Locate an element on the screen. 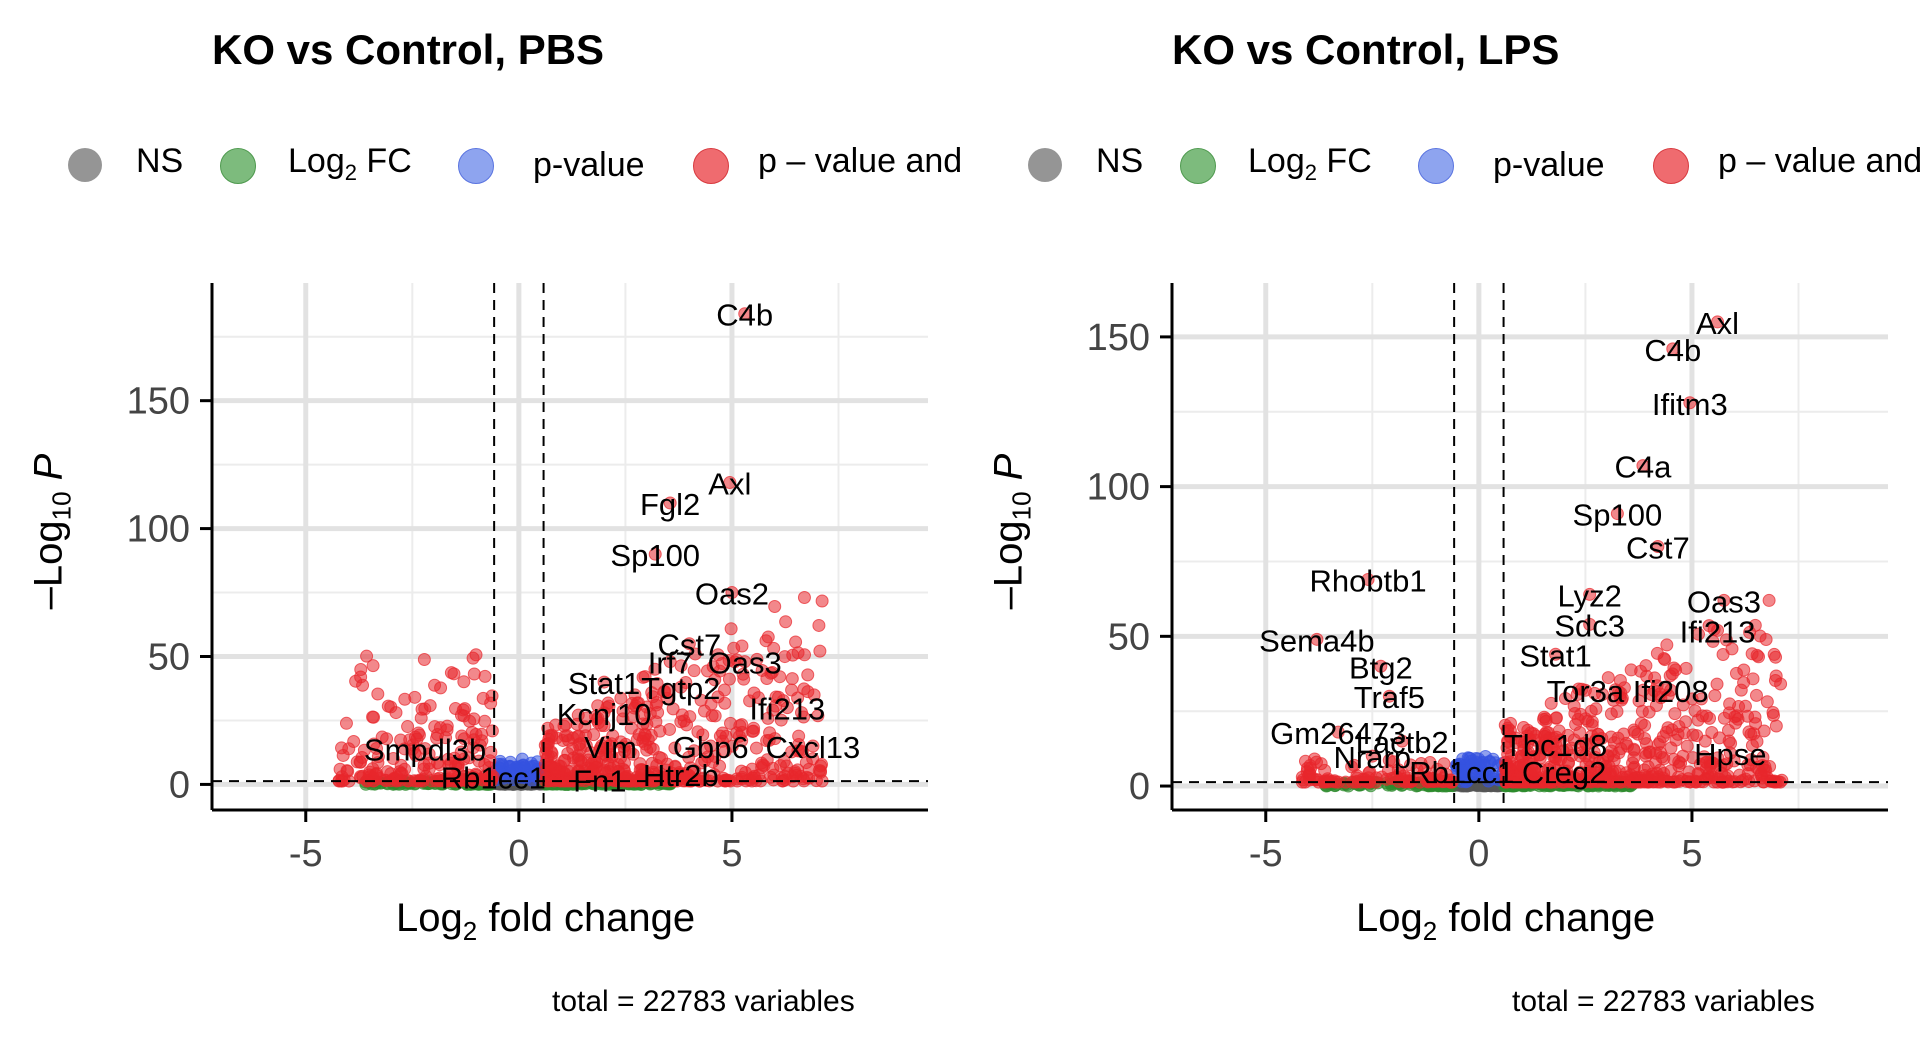 The height and width of the screenshot is (1056, 1920). point-label: Rhobtb1 is located at coordinates (1367, 580).